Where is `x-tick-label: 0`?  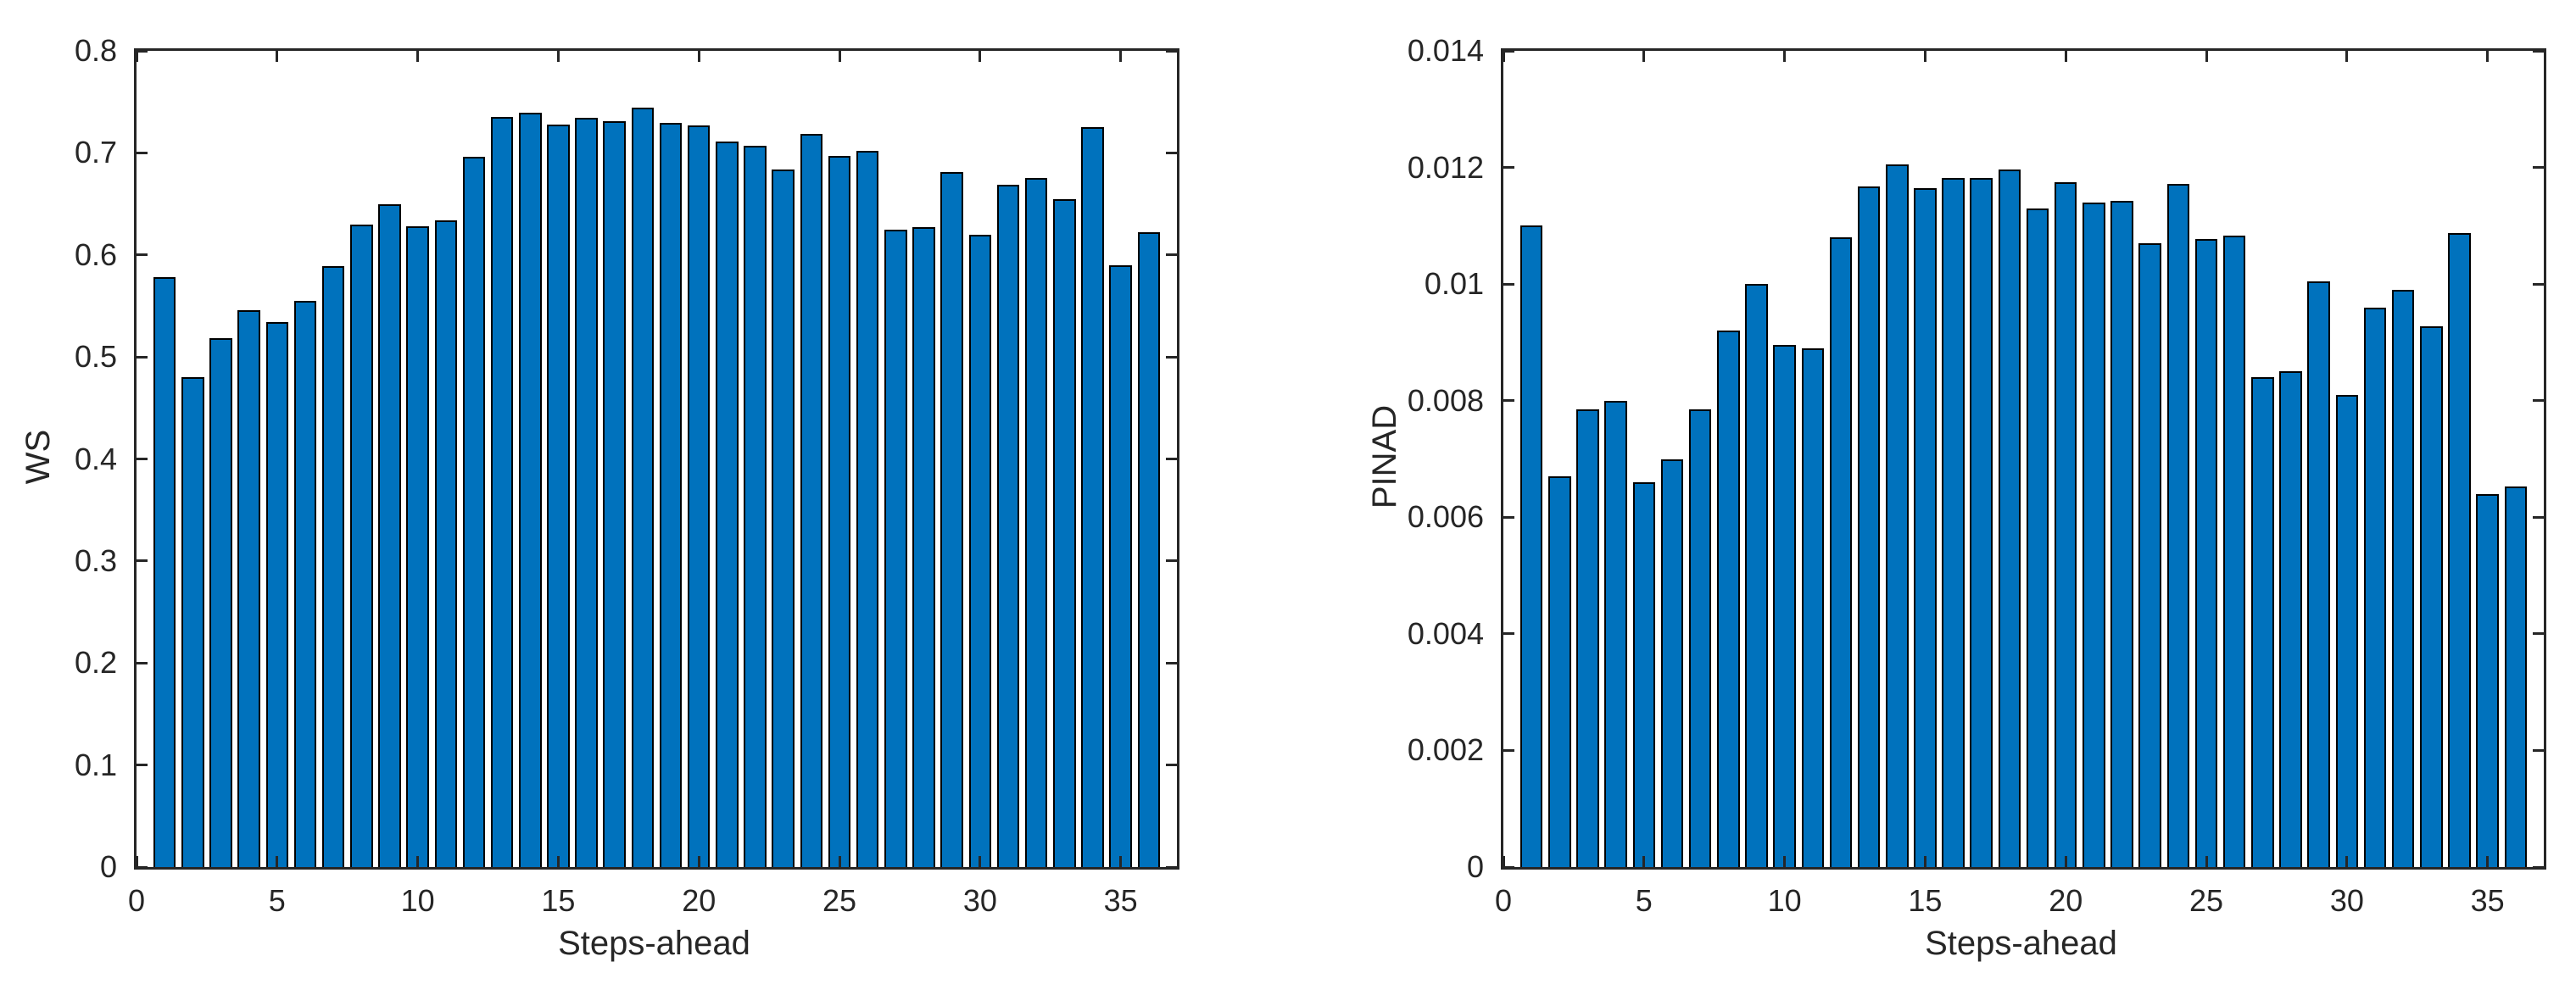 x-tick-label: 0 is located at coordinates (1503, 900).